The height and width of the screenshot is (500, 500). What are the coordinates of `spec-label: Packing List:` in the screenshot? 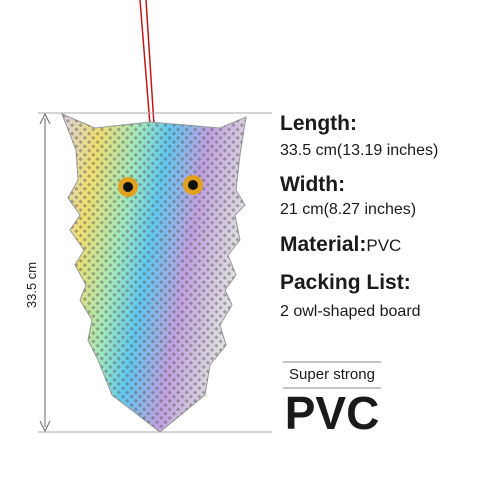 It's located at (345, 282).